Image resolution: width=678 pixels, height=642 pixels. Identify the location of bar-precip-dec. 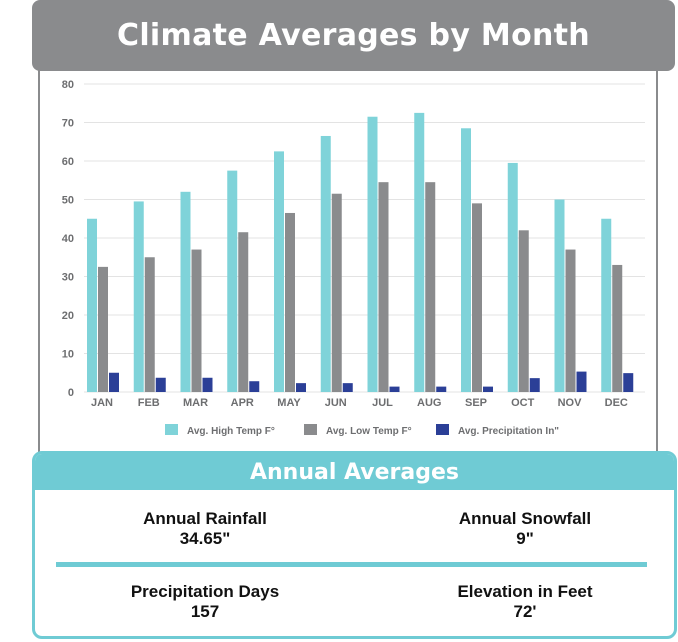
(628, 382).